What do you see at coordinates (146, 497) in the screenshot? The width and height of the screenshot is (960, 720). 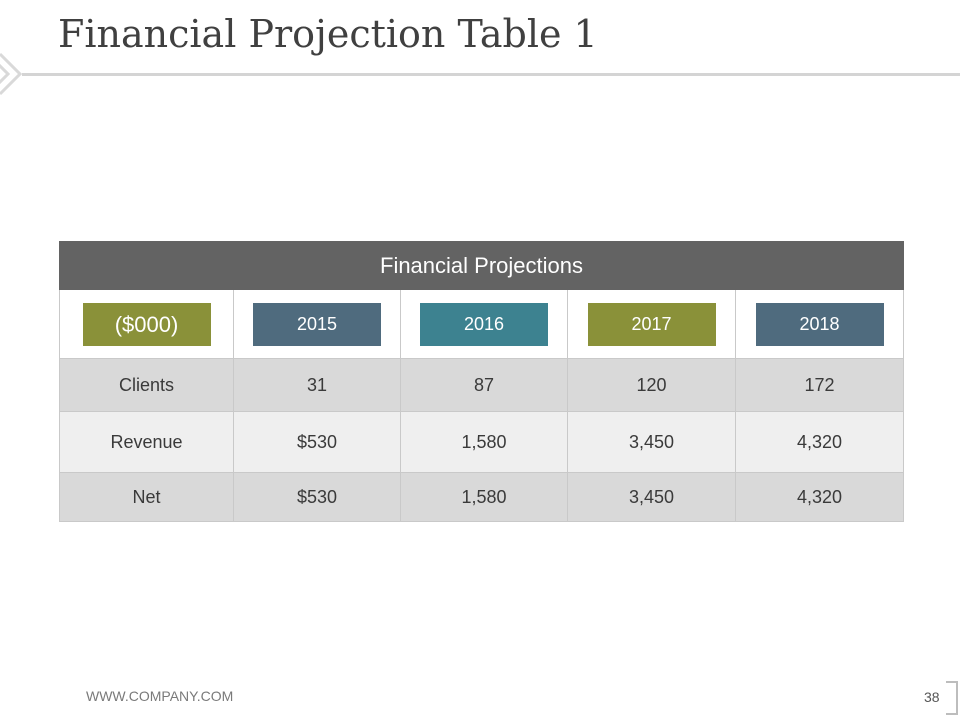 I see `row-label: Net` at bounding box center [146, 497].